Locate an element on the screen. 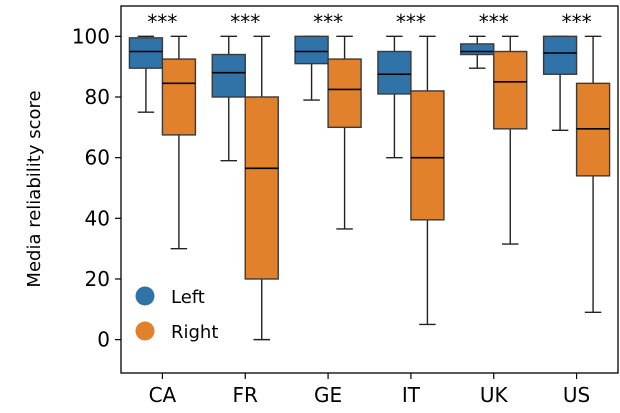  box-right-ge is located at coordinates (344, 132).